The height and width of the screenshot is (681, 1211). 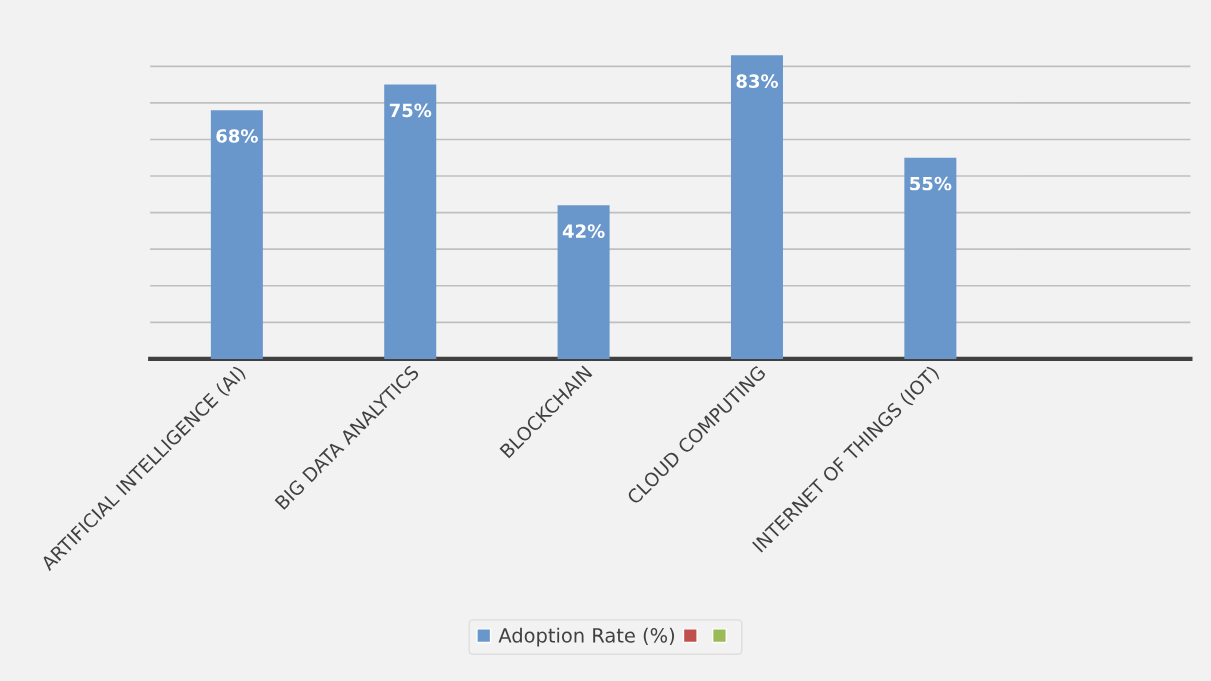 I want to click on data-label: 75%, so click(x=410, y=110).